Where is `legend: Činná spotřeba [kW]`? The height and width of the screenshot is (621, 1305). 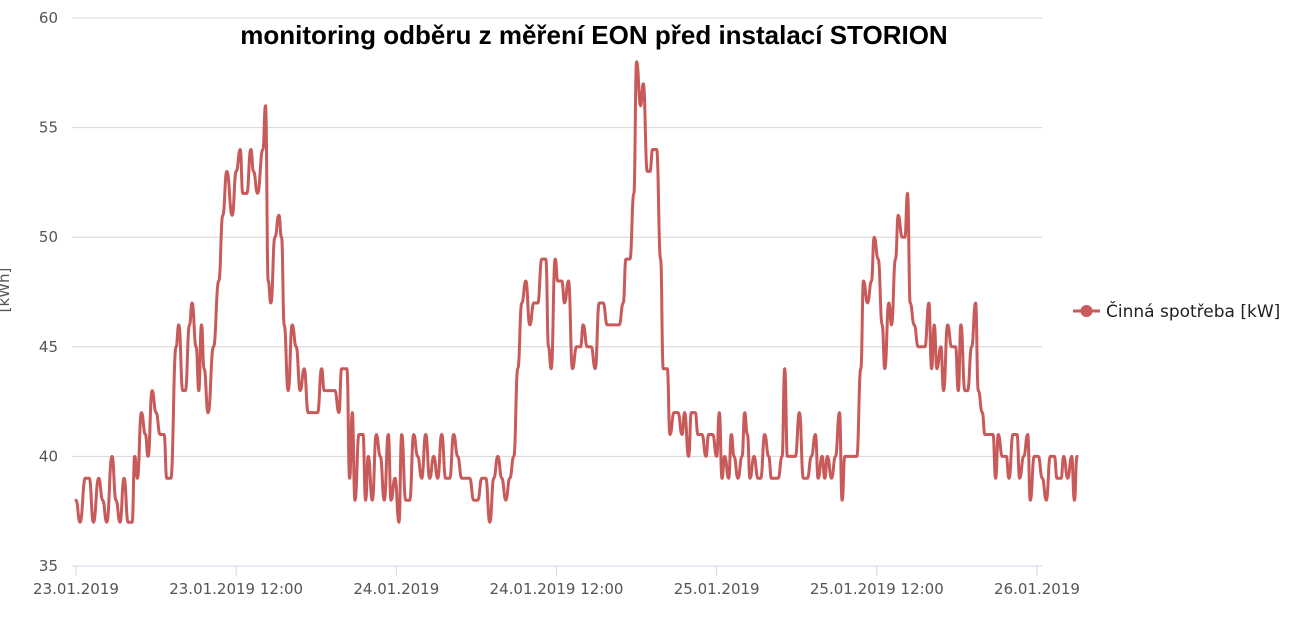
legend: Činná spotřeba [kW] is located at coordinates (1176, 311).